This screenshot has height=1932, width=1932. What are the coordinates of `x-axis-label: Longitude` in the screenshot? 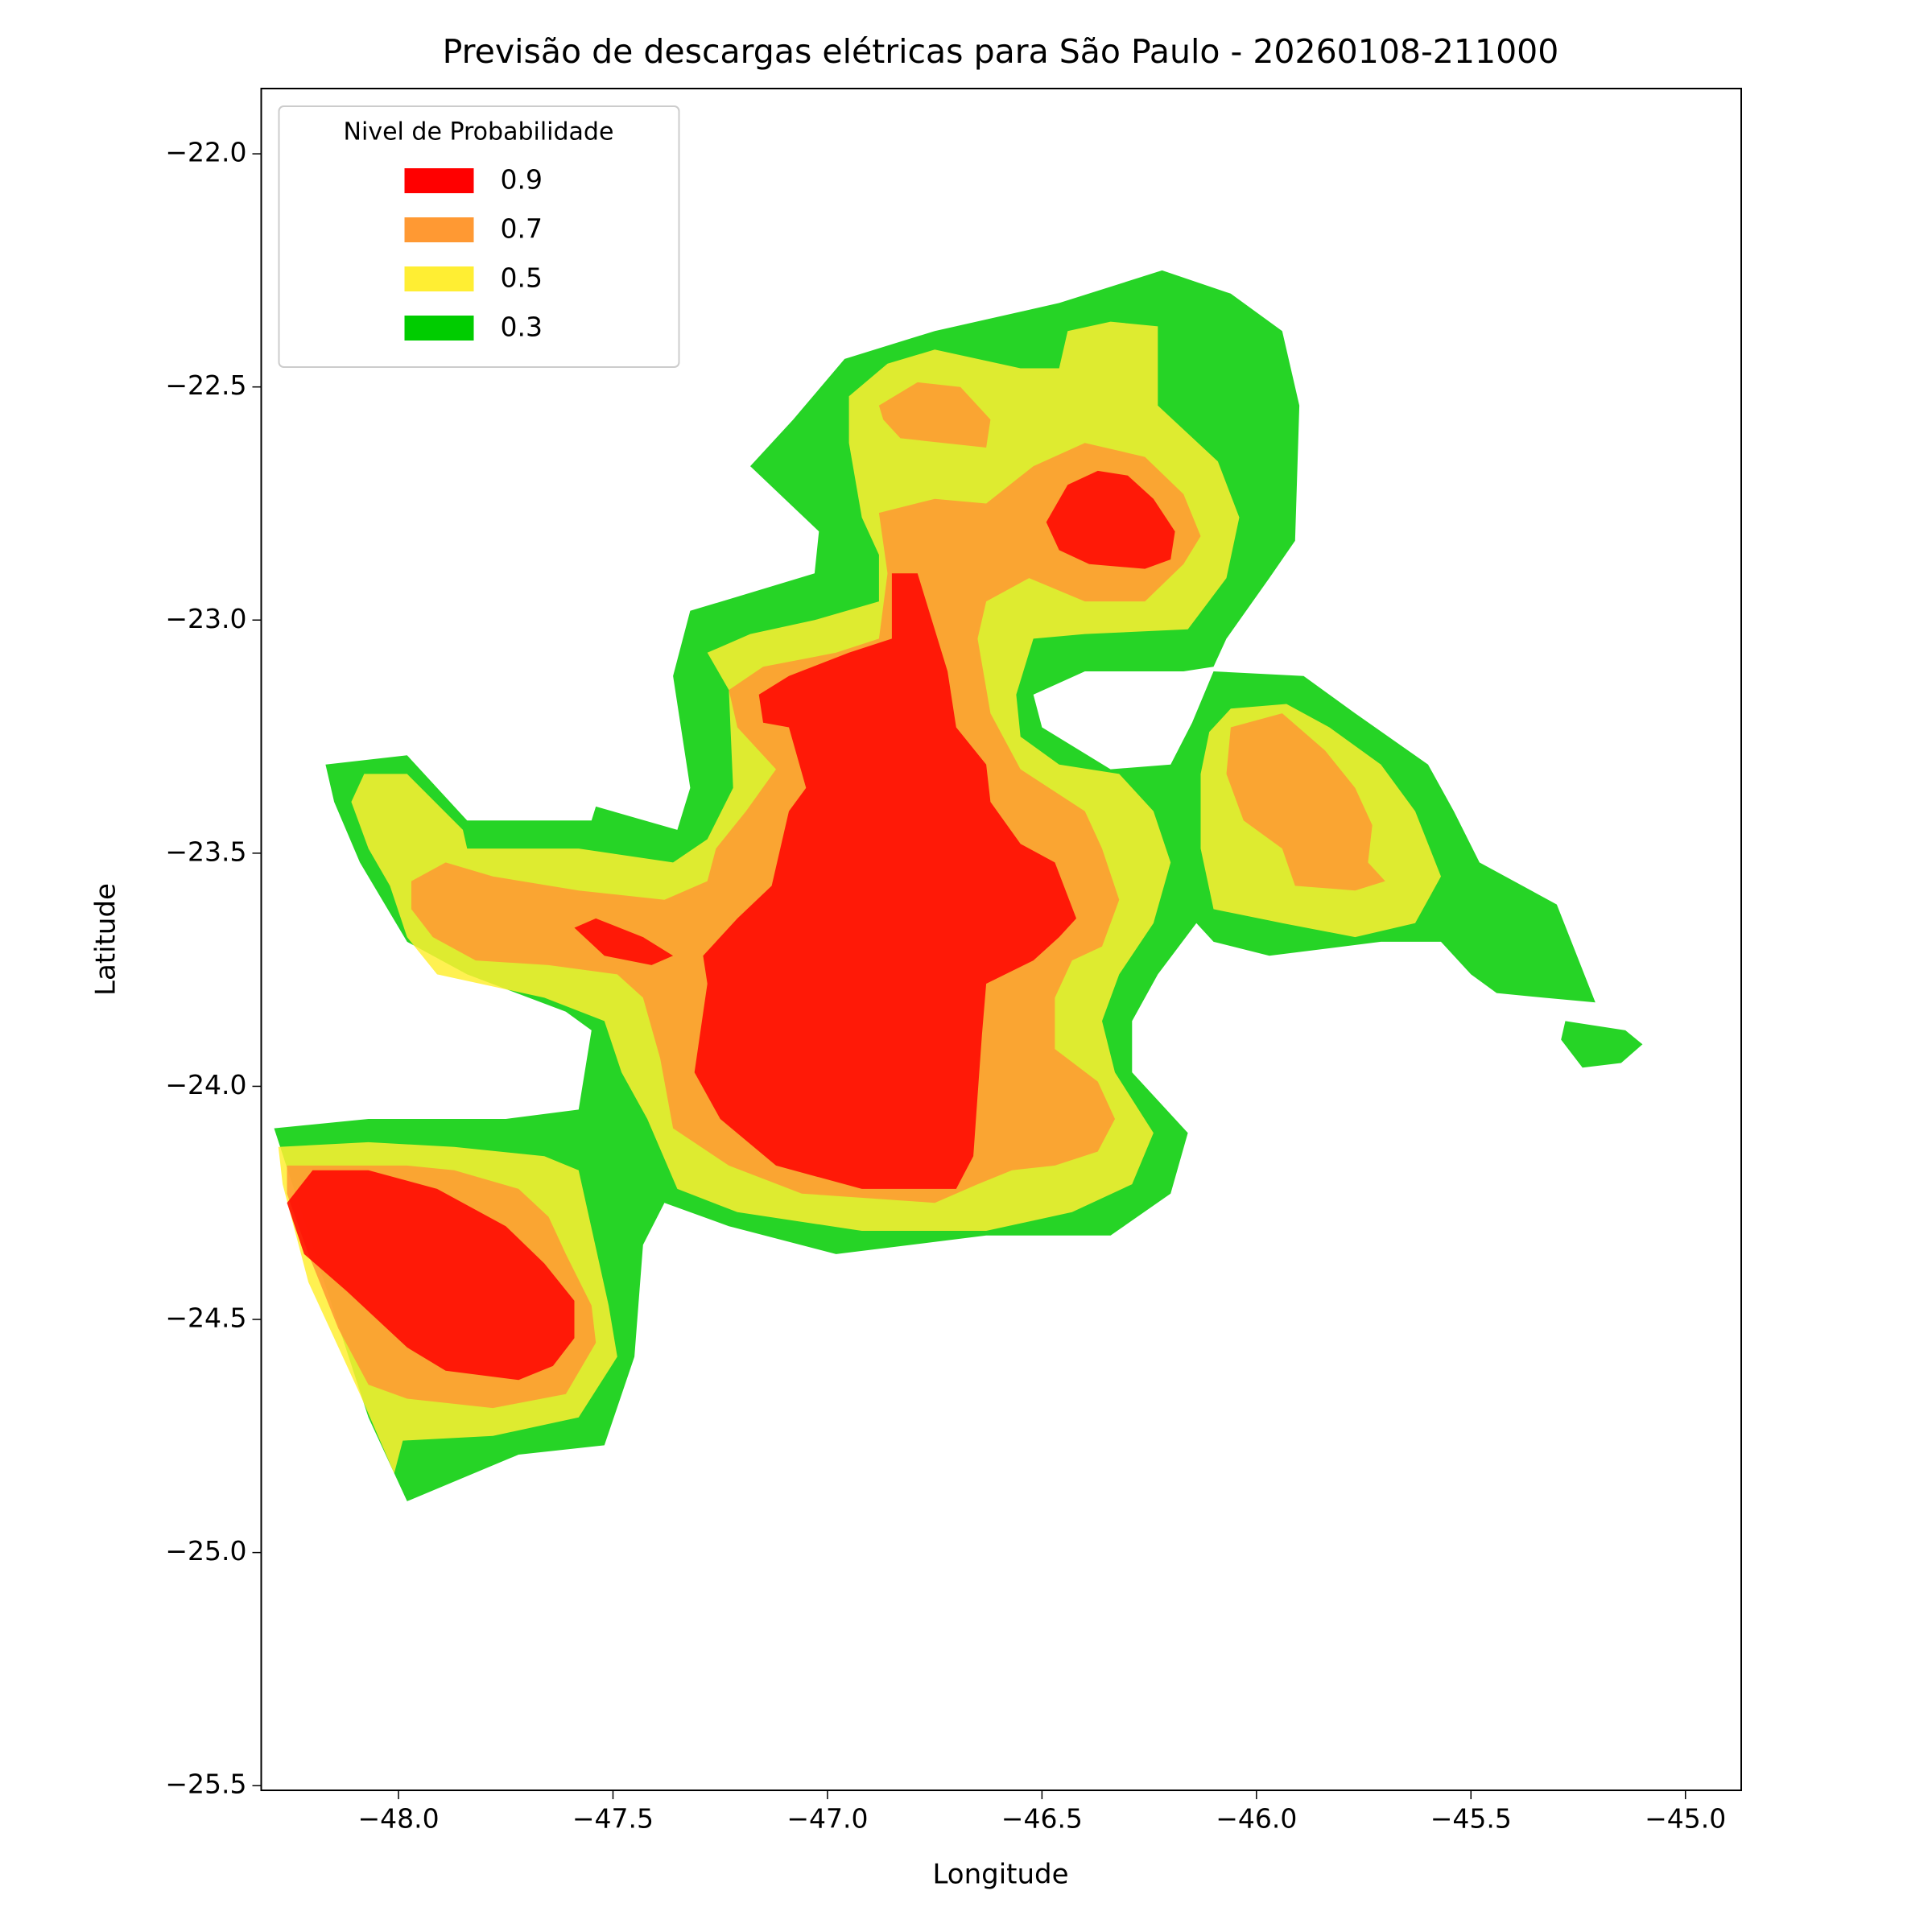 It's located at (1000, 1875).